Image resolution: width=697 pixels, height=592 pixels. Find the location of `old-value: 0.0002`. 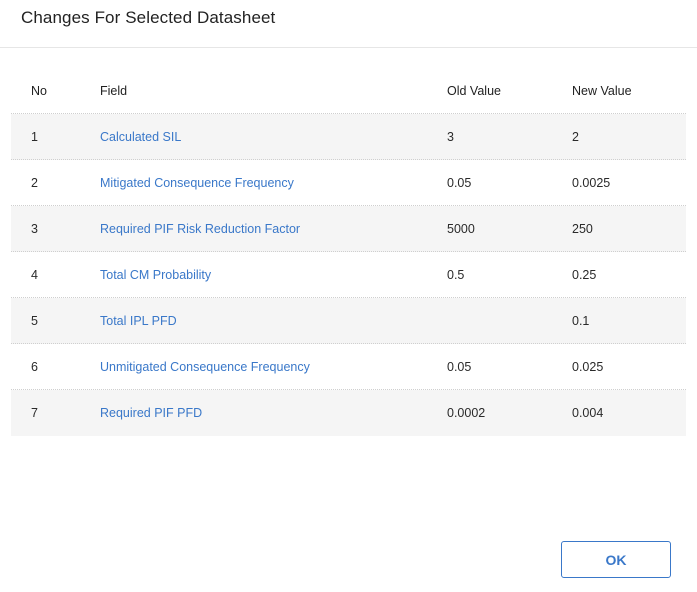

old-value: 0.0002 is located at coordinates (466, 413).